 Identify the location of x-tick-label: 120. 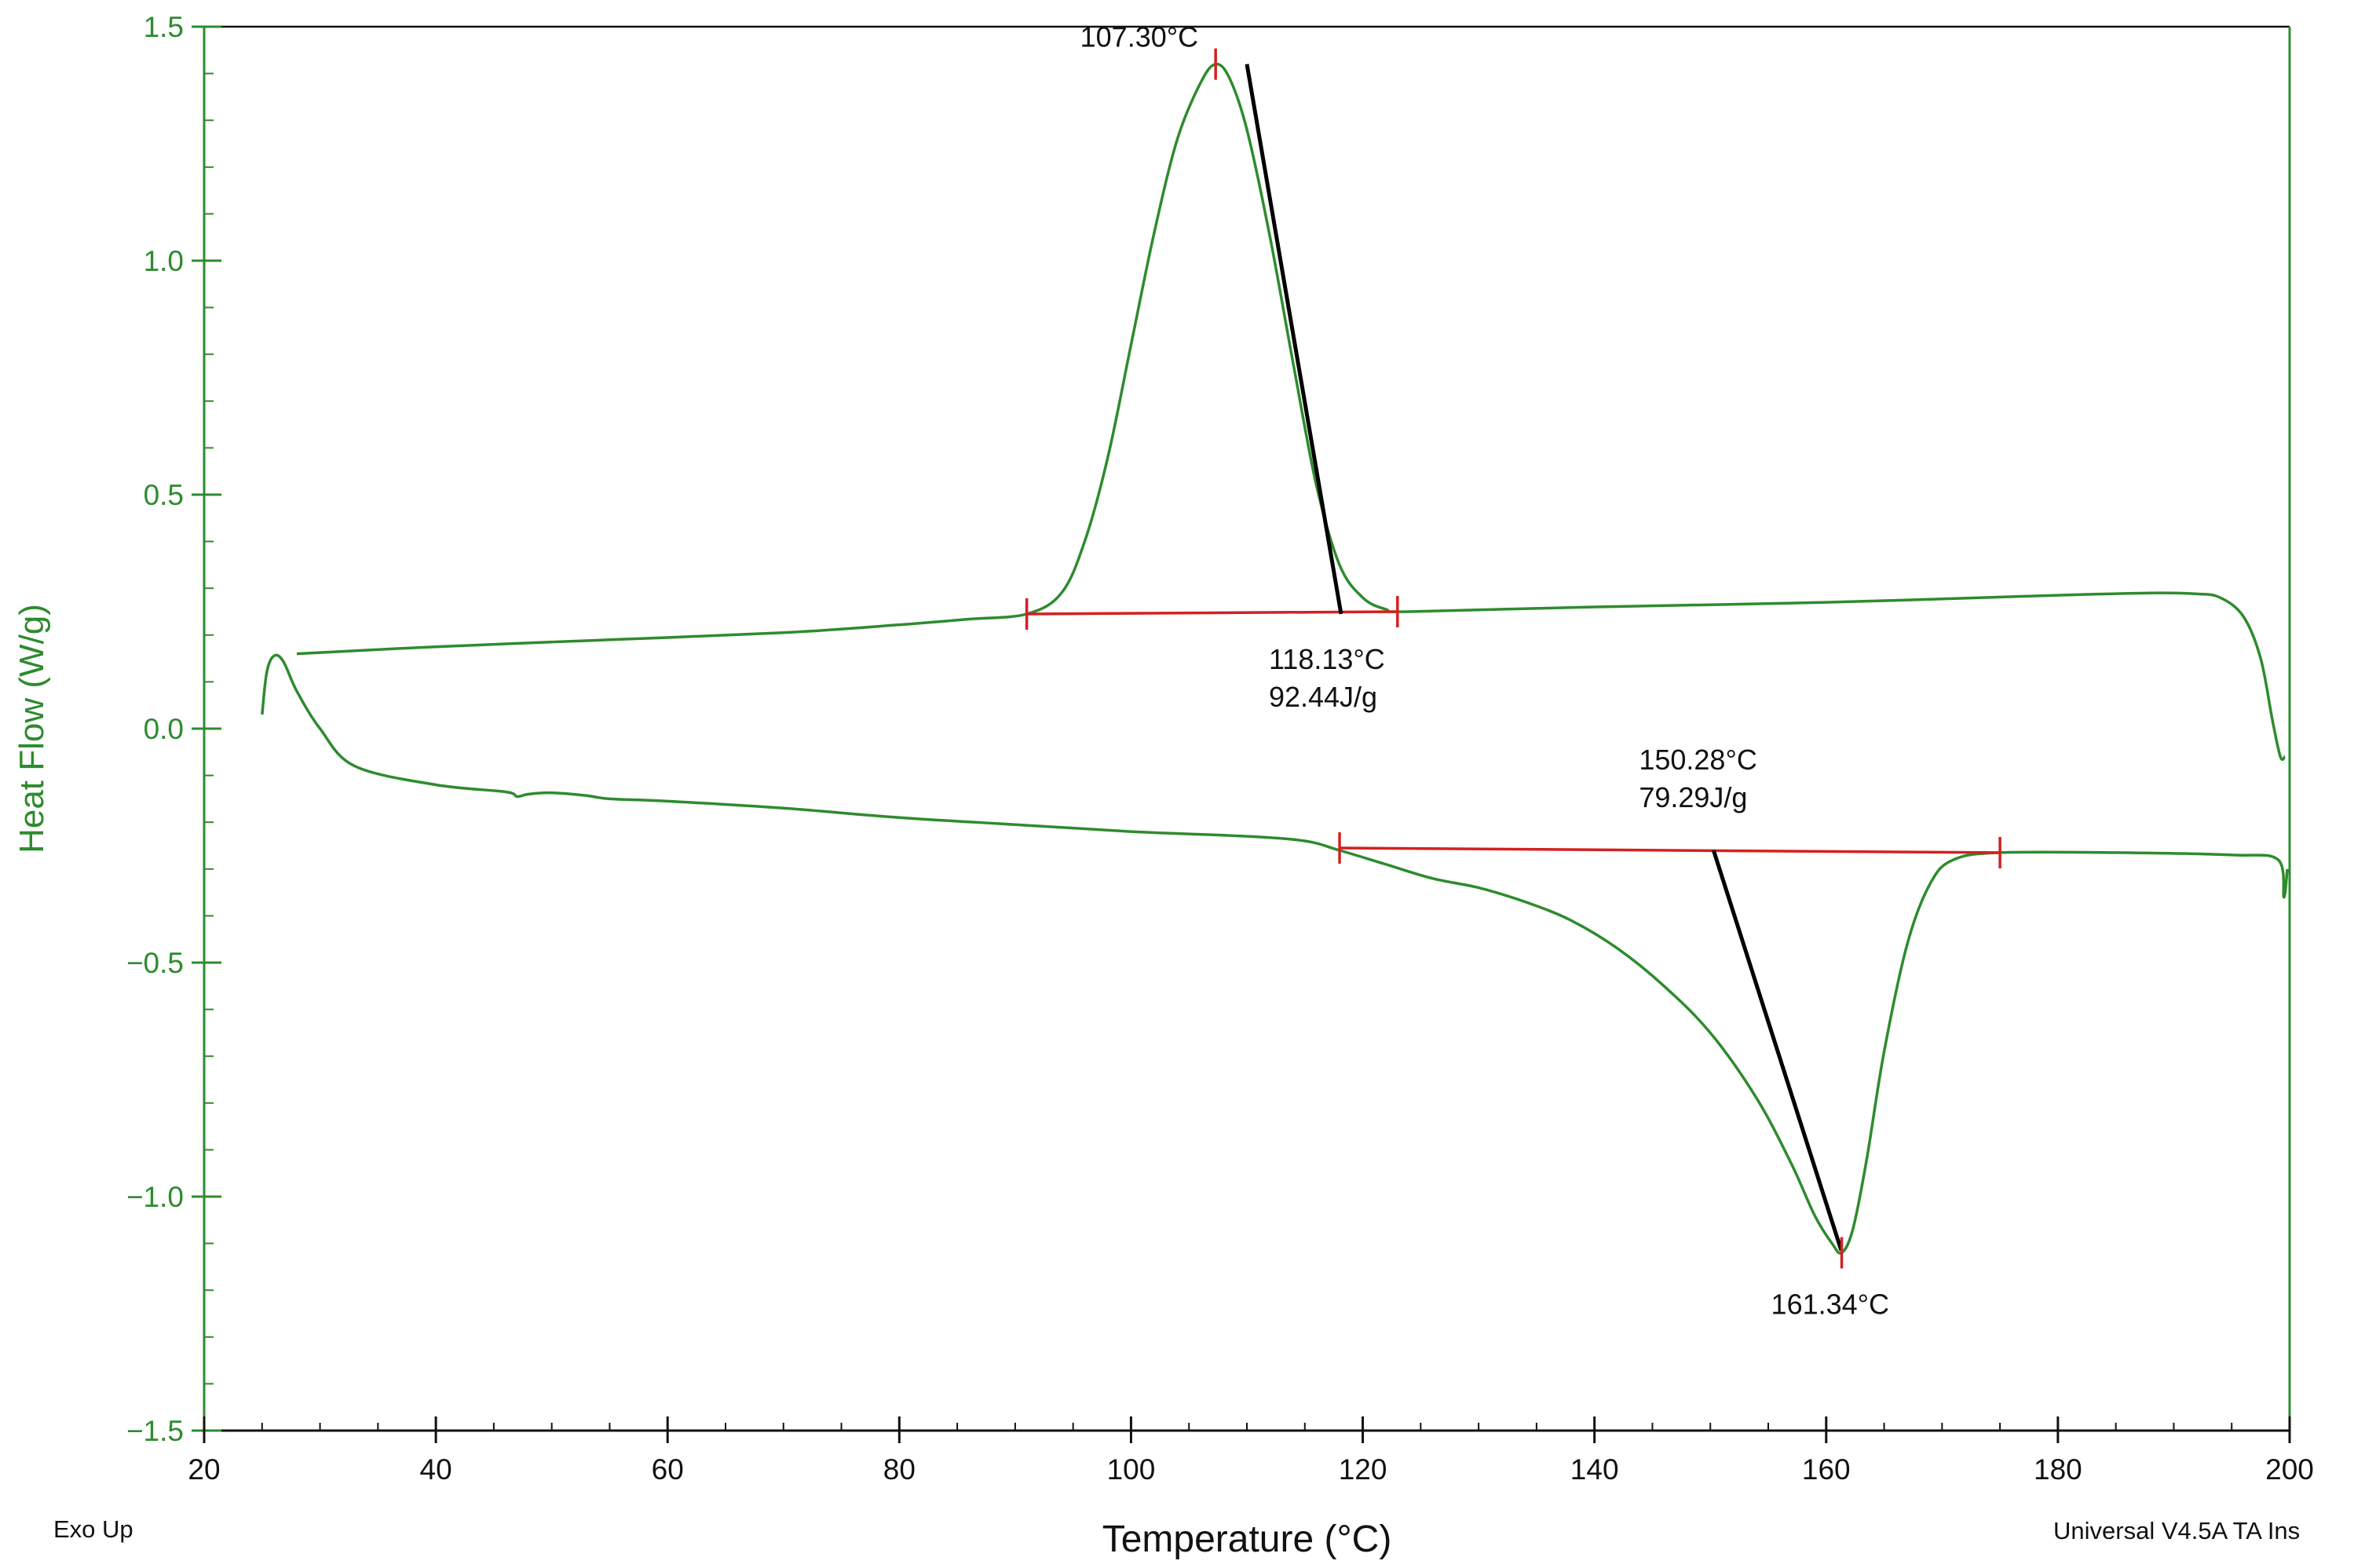
(1363, 1469).